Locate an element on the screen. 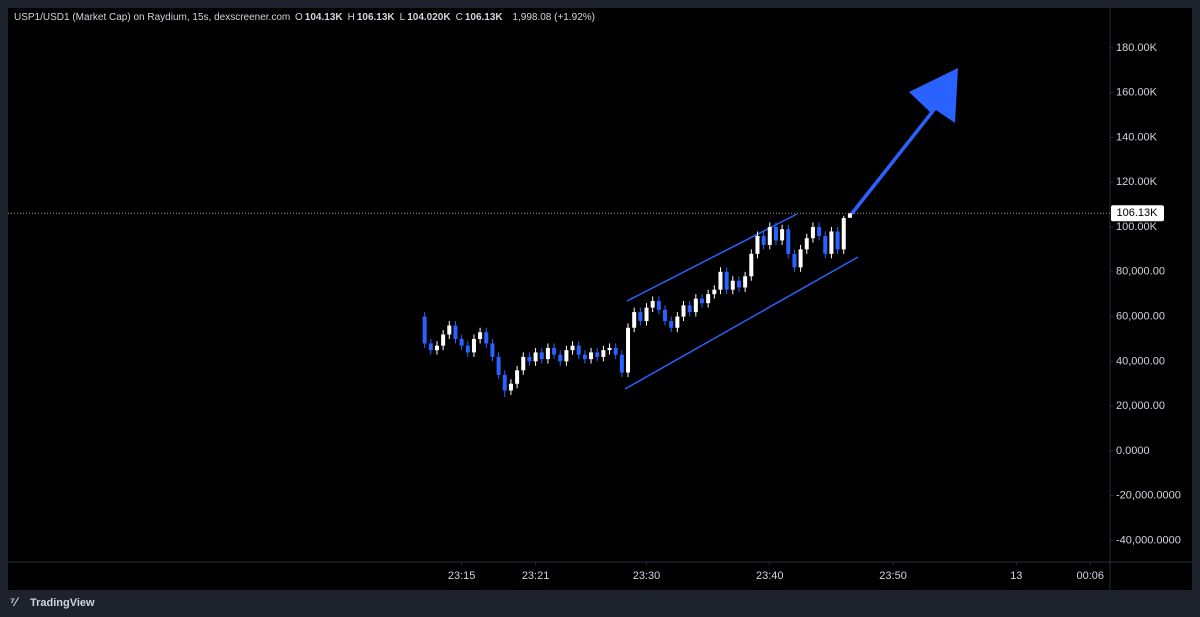 Image resolution: width=1200 pixels, height=617 pixels. brand-logo: TradingView is located at coordinates (62, 603).